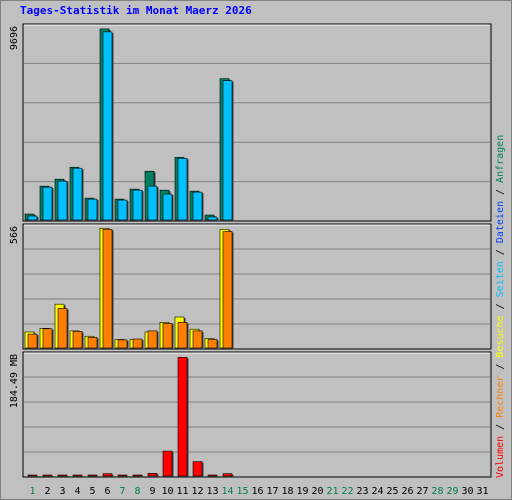 The width and height of the screenshot is (512, 500). Describe the element at coordinates (122, 491) in the screenshot. I see `x-tick-label-day-7: 7` at that location.